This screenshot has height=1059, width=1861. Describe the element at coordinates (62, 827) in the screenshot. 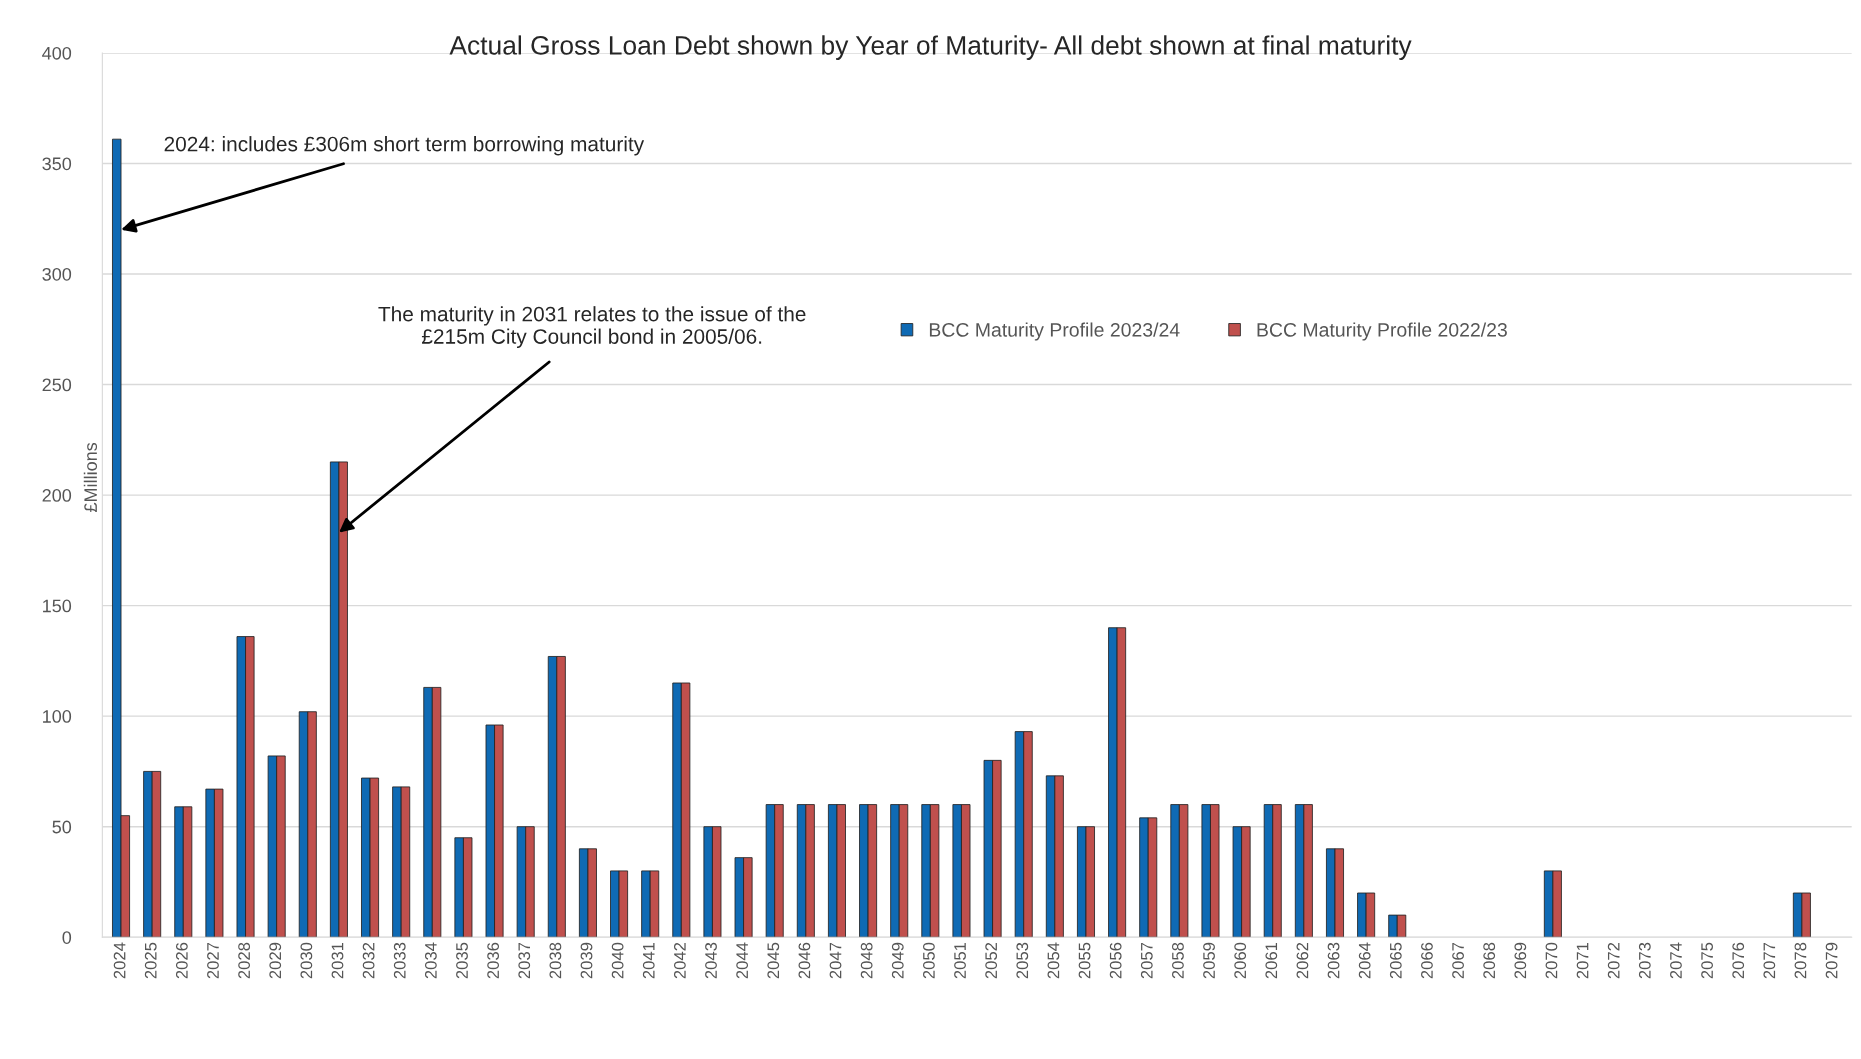

I see `y-tick-label: 50` at that location.